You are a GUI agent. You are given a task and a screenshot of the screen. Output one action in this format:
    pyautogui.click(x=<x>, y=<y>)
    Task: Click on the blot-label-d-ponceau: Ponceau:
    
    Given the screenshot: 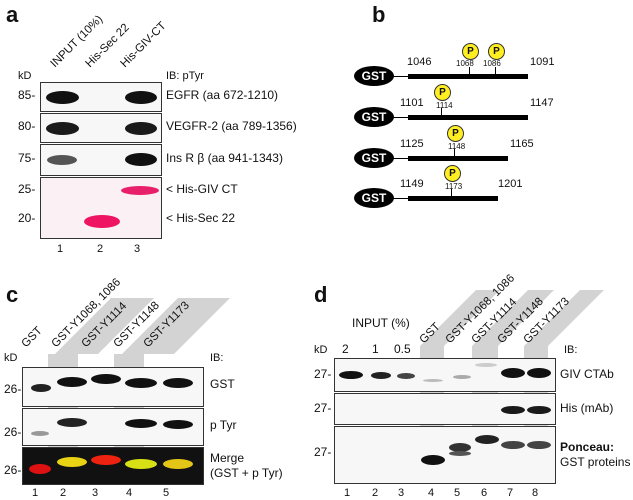 What is the action you would take?
    pyautogui.click(x=587, y=447)
    